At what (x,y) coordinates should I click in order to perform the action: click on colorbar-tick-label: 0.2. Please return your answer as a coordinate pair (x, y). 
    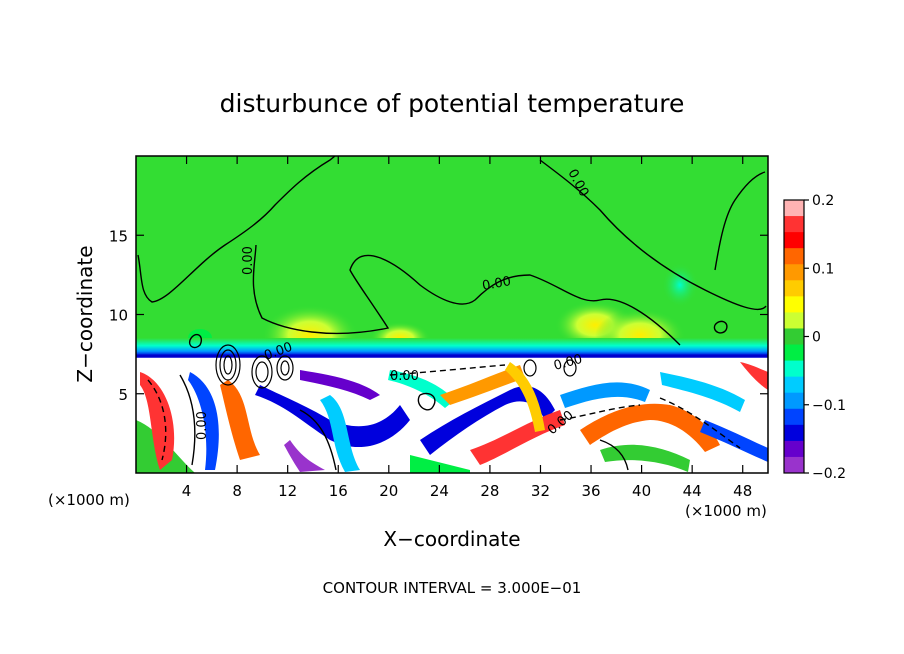
    Looking at the image, I should click on (823, 201).